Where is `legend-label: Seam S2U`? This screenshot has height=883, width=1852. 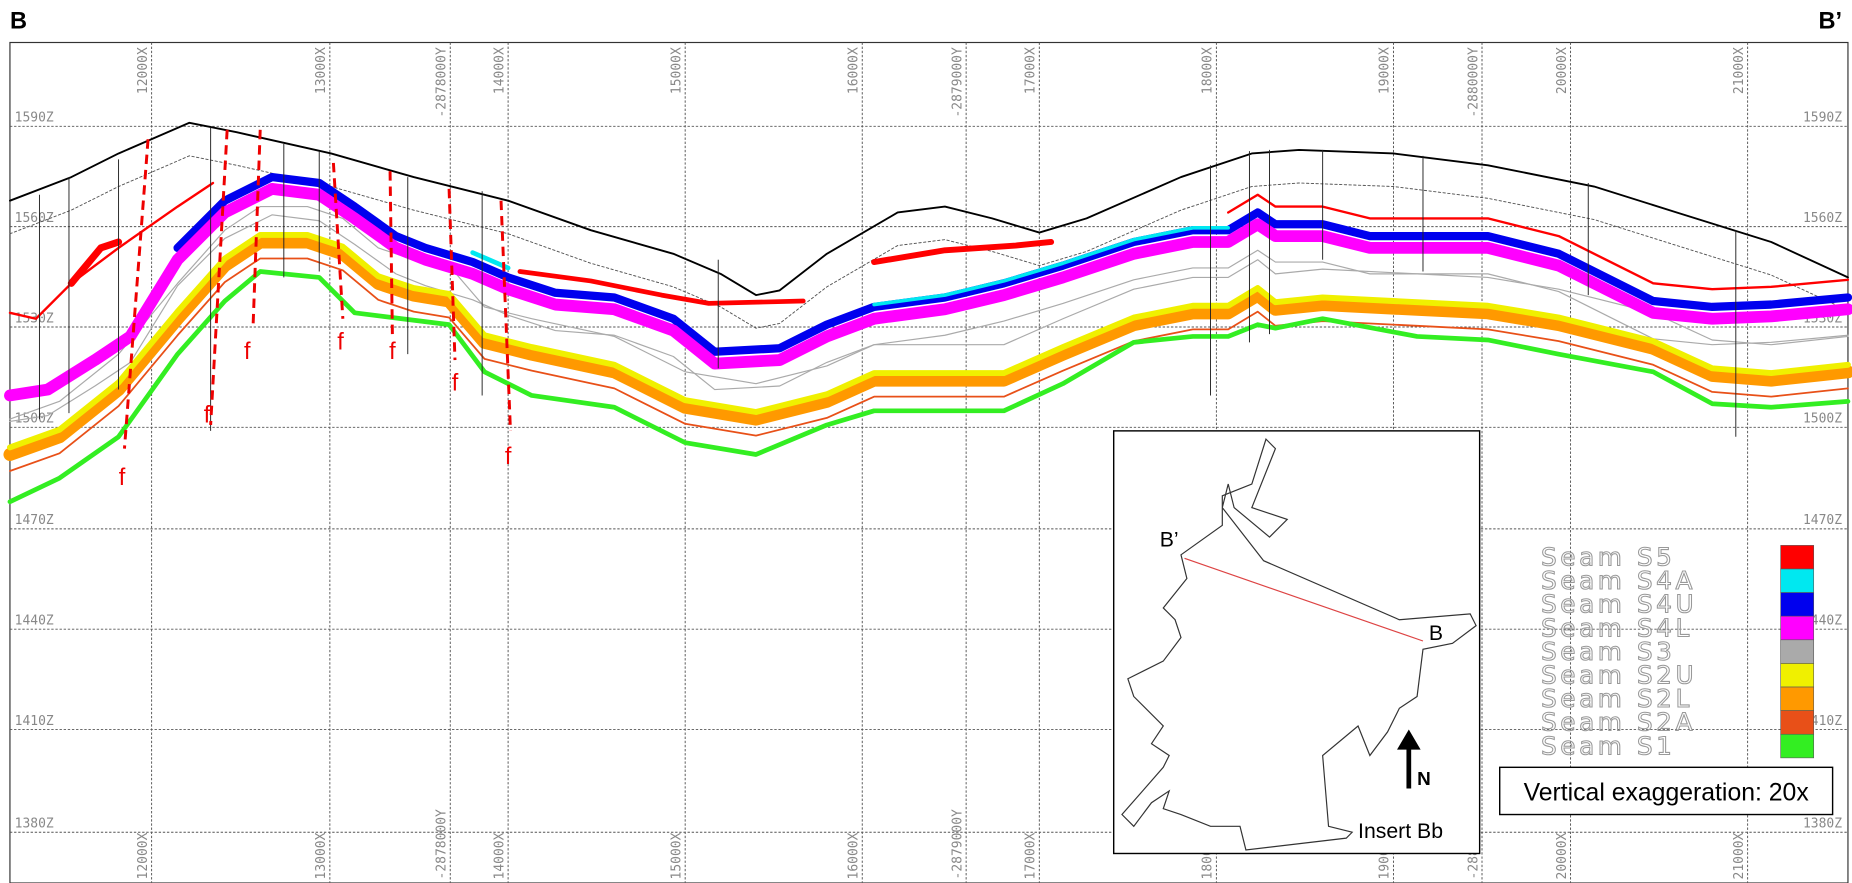
legend-label: Seam S2U is located at coordinates (1619, 674).